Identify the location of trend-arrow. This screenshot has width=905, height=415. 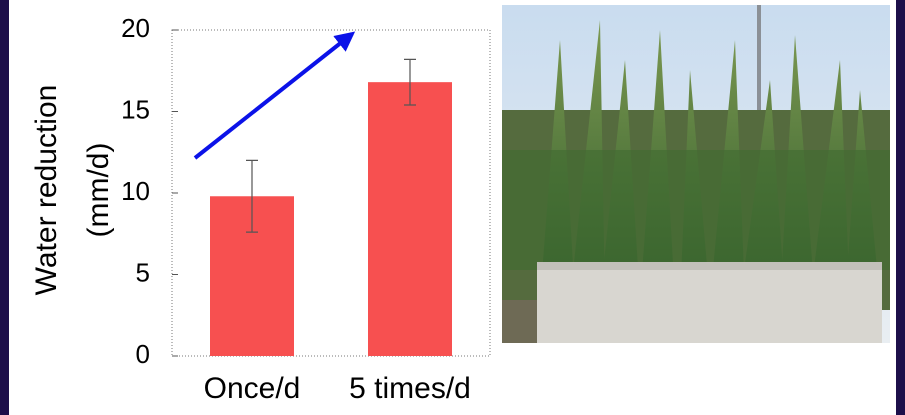
(274, 95).